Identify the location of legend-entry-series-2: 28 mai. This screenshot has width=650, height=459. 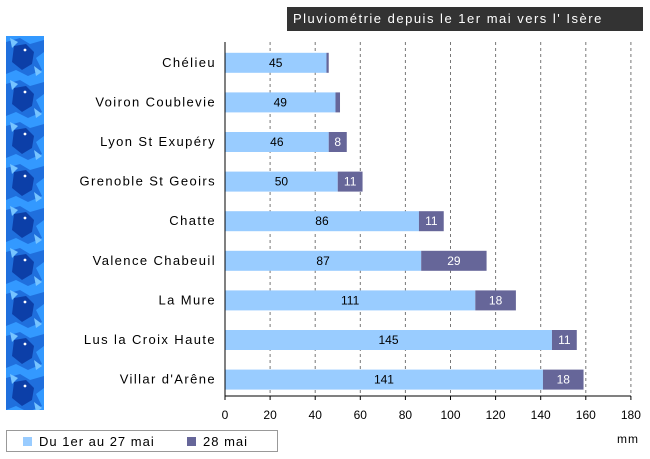
(217, 441).